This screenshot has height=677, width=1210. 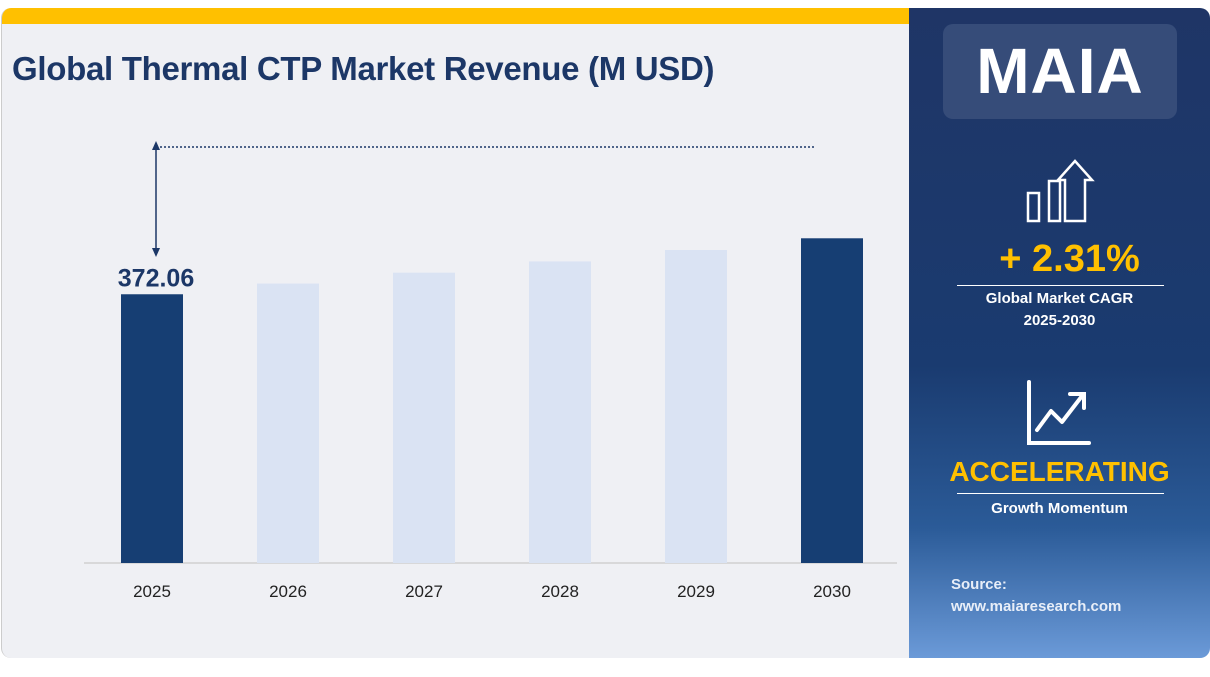 What do you see at coordinates (152, 591) in the screenshot?
I see `x-tick-label: 2025` at bounding box center [152, 591].